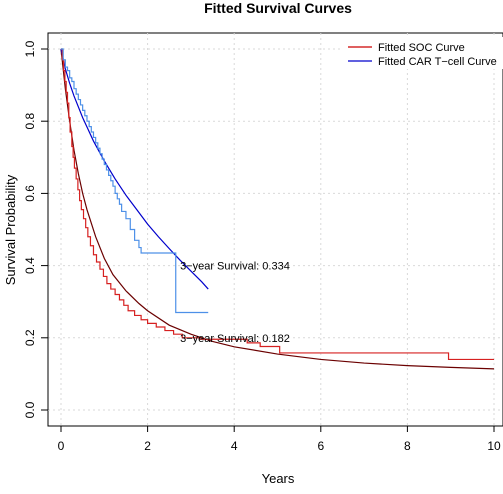  Describe the element at coordinates (494, 446) in the screenshot. I see `x-tick-label: 10` at that location.